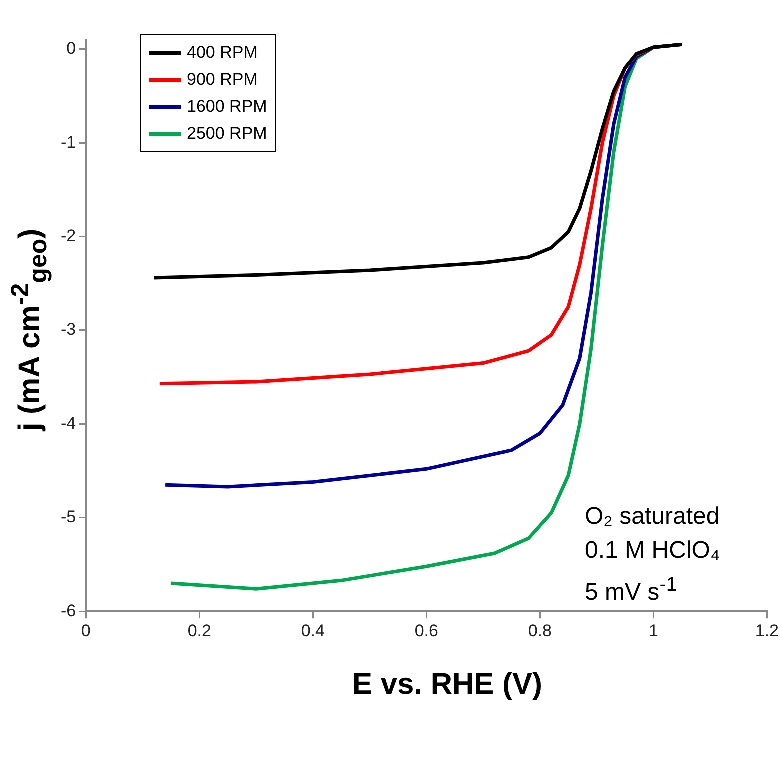 This screenshot has width=782, height=760. Describe the element at coordinates (426, 630) in the screenshot. I see `x-tick-label: 0.6` at that location.